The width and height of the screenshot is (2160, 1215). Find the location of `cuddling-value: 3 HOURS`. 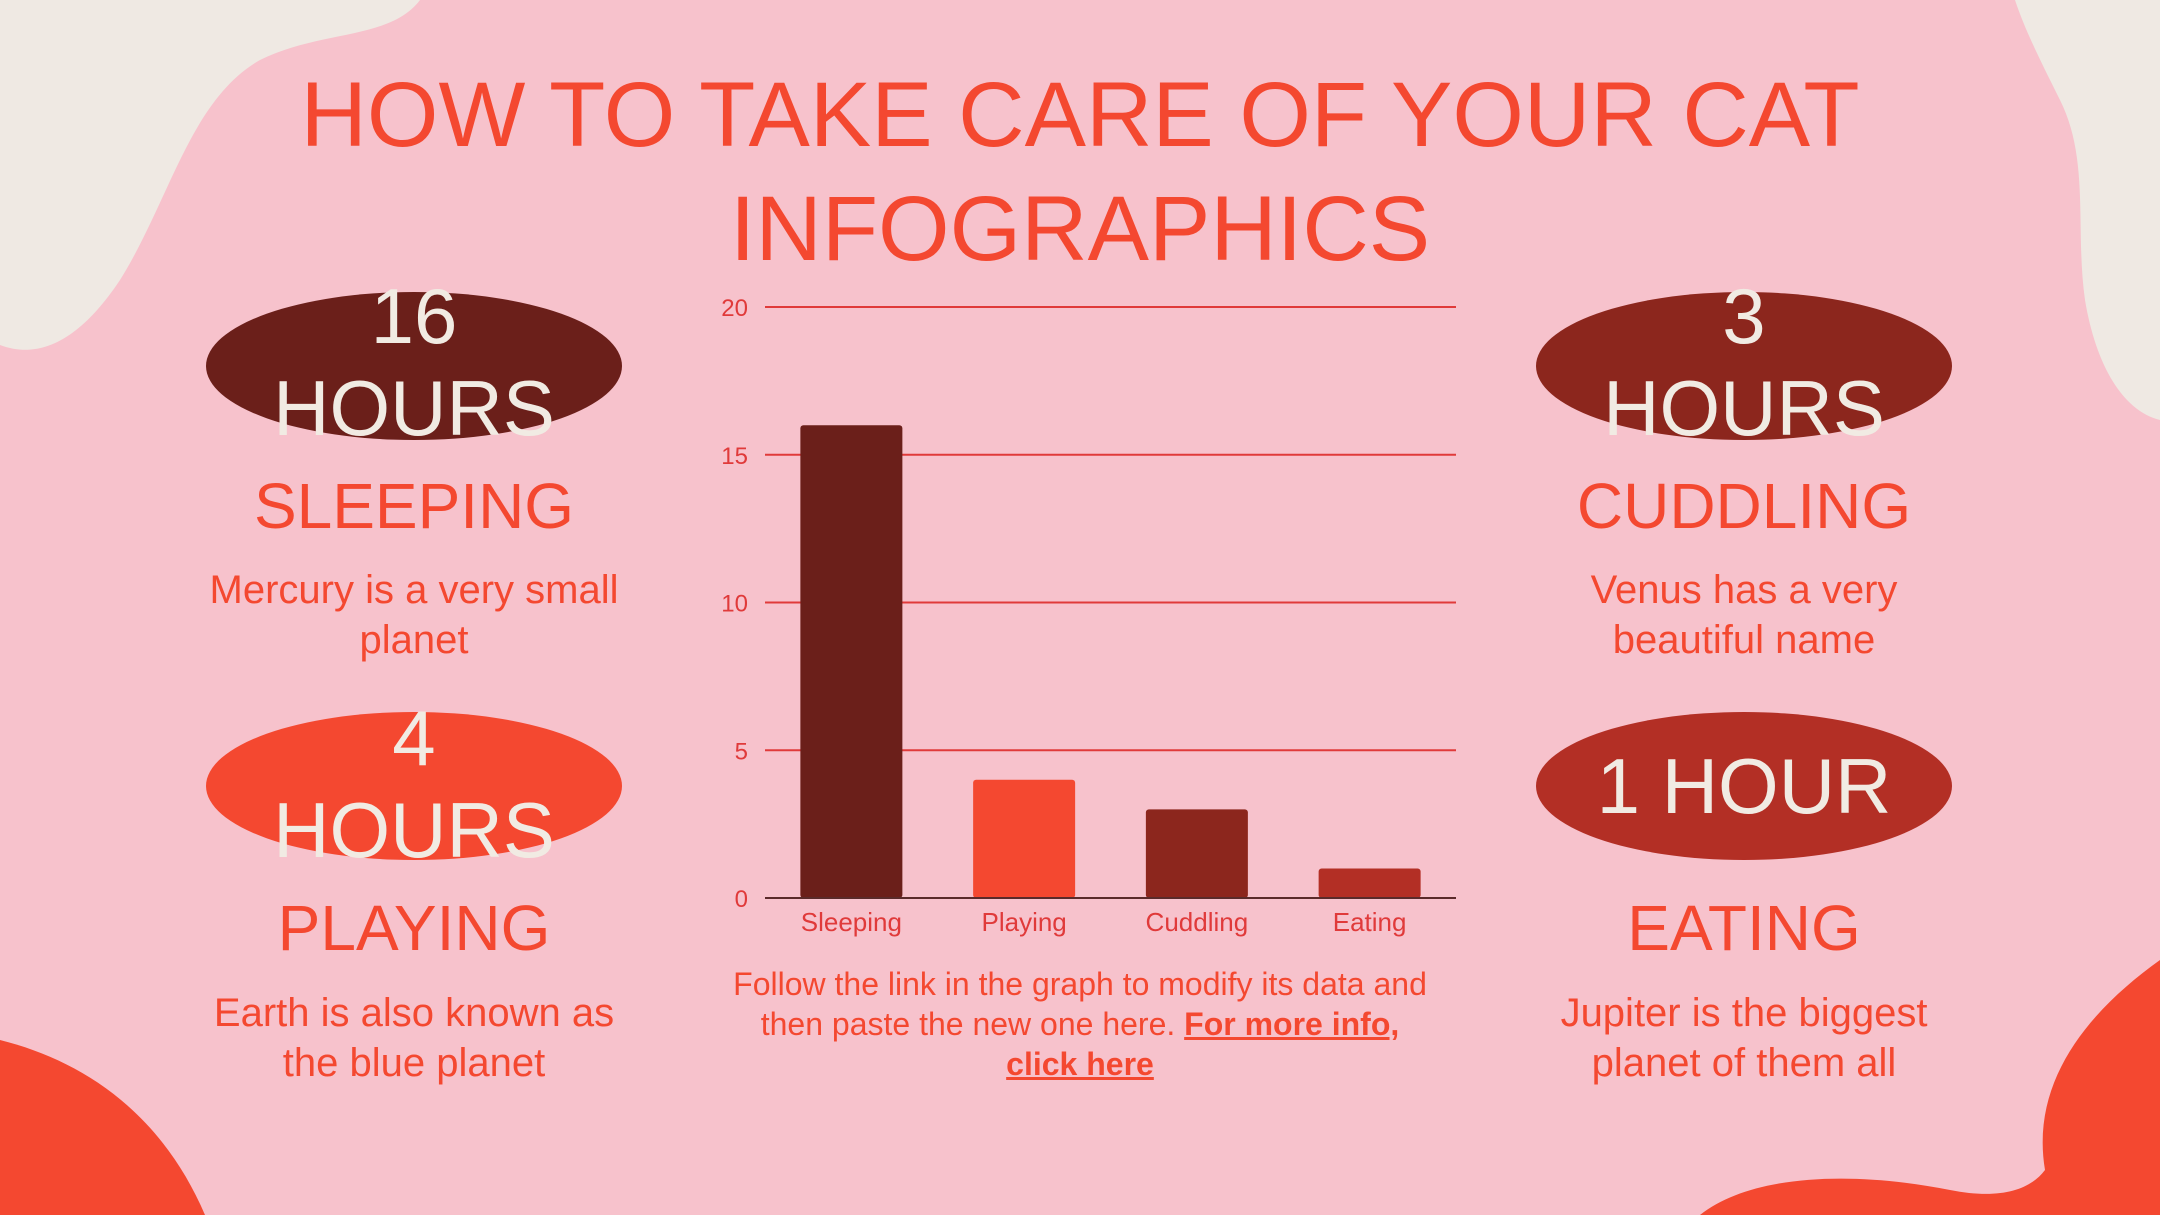

cuddling-value: 3 HOURS is located at coordinates (1744, 362).